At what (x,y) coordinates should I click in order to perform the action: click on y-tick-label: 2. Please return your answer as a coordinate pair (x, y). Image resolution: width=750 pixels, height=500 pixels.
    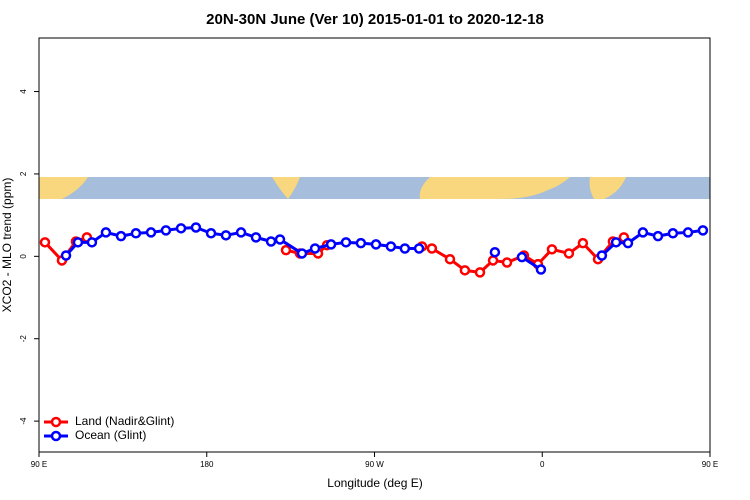
    Looking at the image, I should click on (23, 173).